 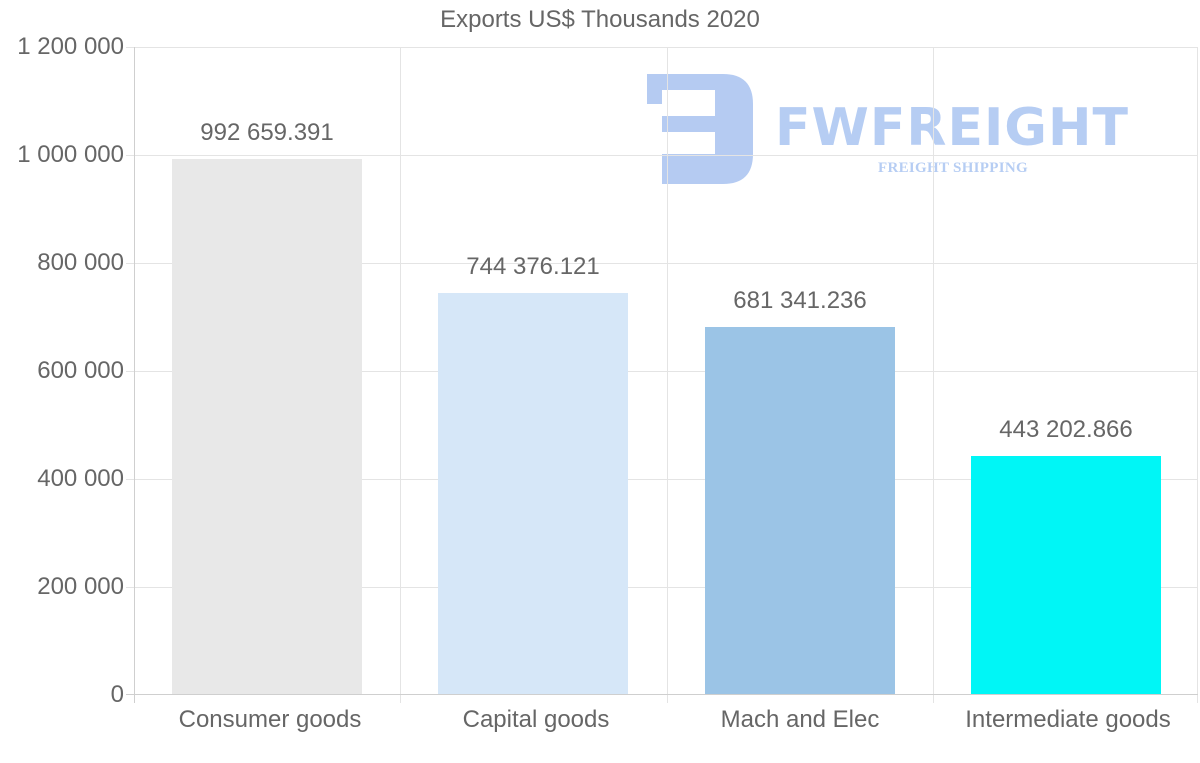 What do you see at coordinates (1068, 719) in the screenshot?
I see `x-tick-label: Intermediate goods` at bounding box center [1068, 719].